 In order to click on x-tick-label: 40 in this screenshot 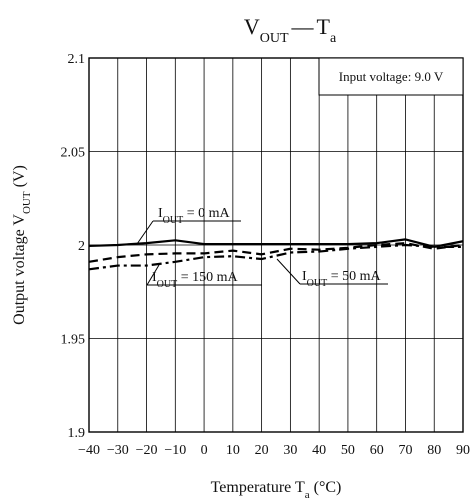, I will do `click(319, 450)`.